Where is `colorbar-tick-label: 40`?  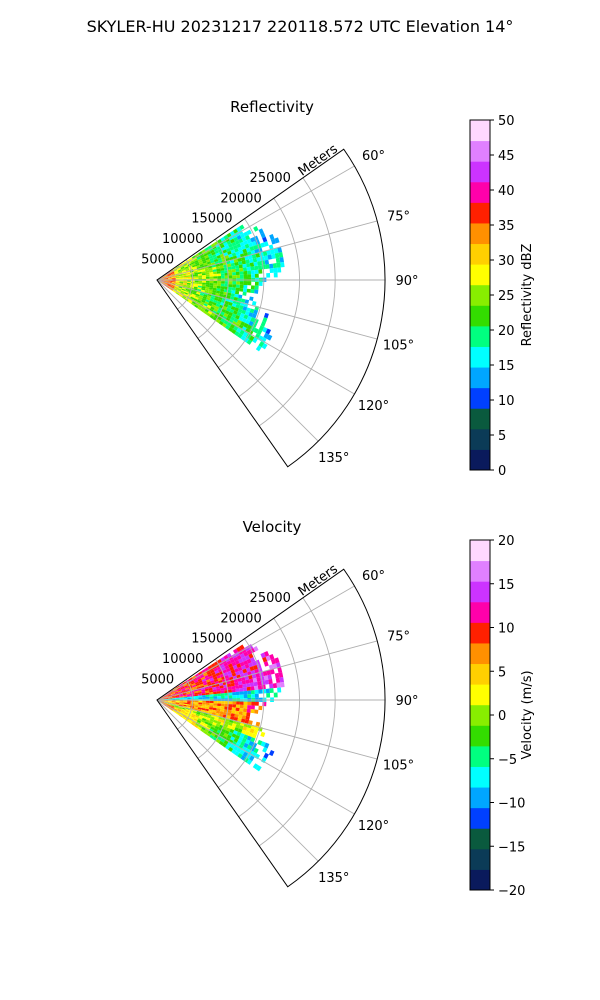 colorbar-tick-label: 40 is located at coordinates (506, 191).